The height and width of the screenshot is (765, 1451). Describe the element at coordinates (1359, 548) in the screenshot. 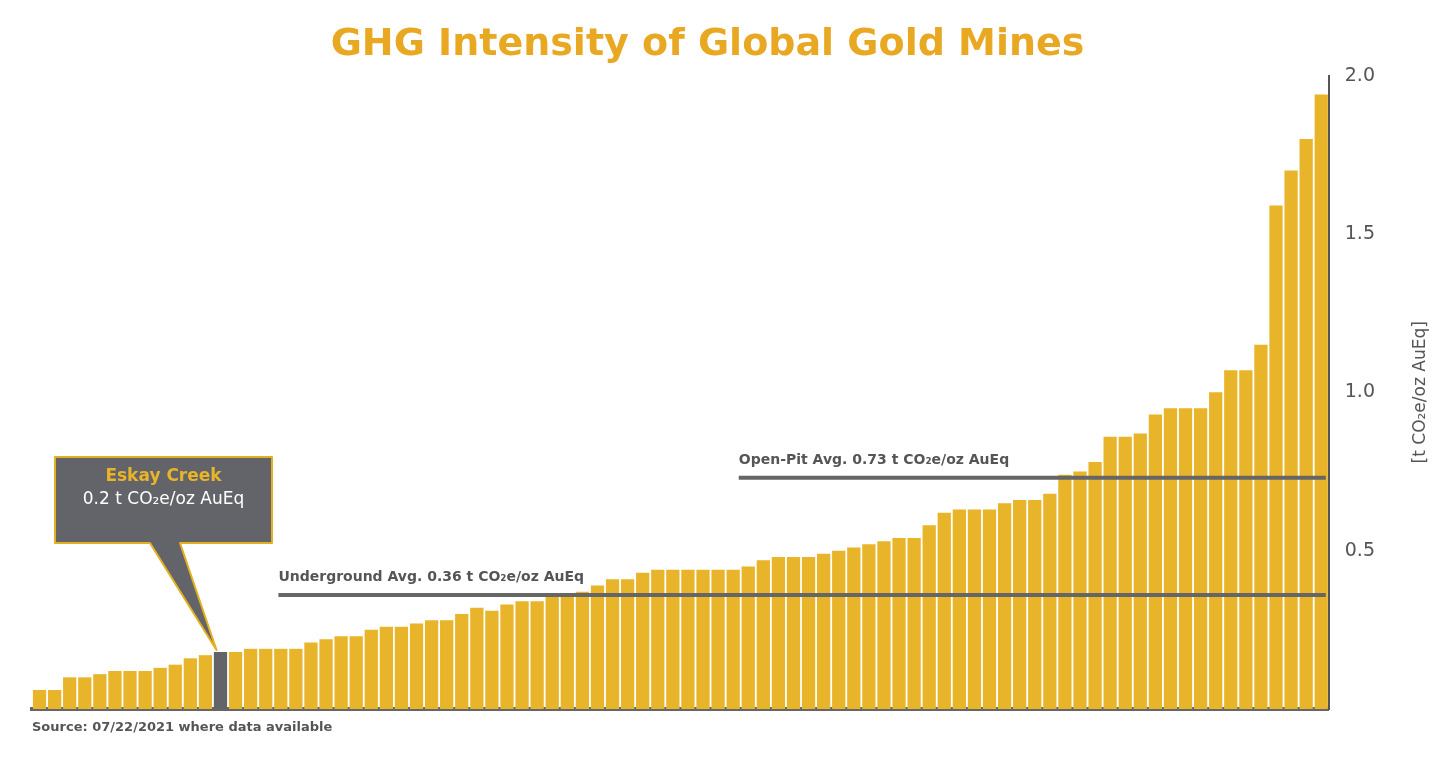

I see `y-tick-label: 0.5` at that location.